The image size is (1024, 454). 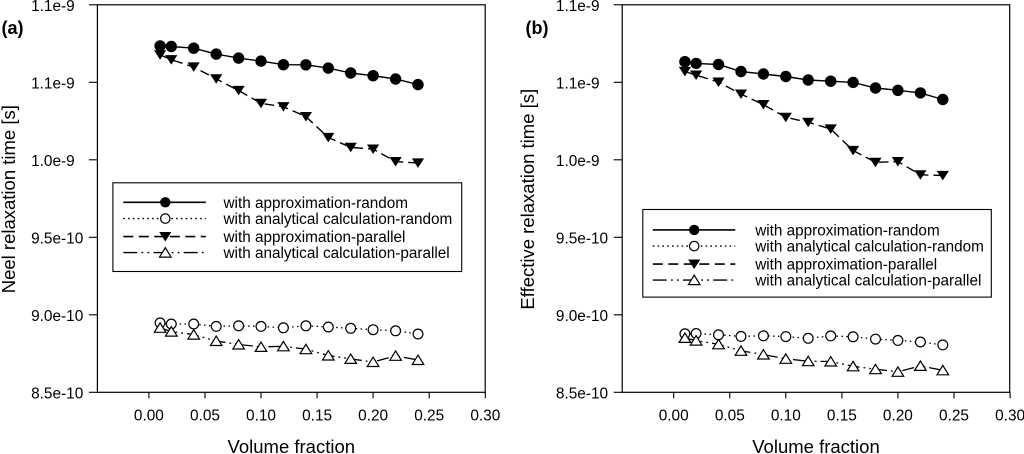 I want to click on svg-text: Neel relaxation time [s], so click(x=9, y=199).